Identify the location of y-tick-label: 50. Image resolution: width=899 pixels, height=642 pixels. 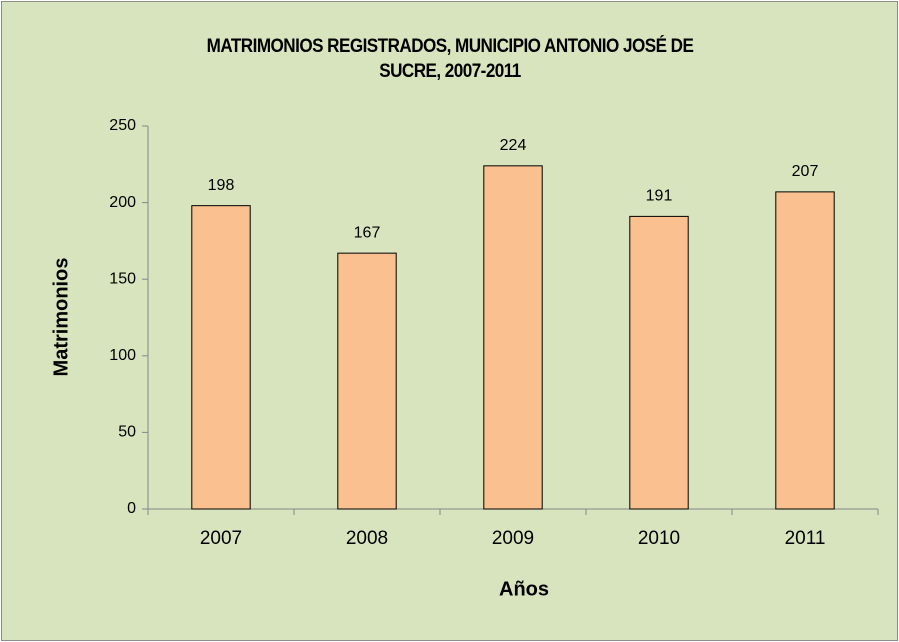
(127, 432).